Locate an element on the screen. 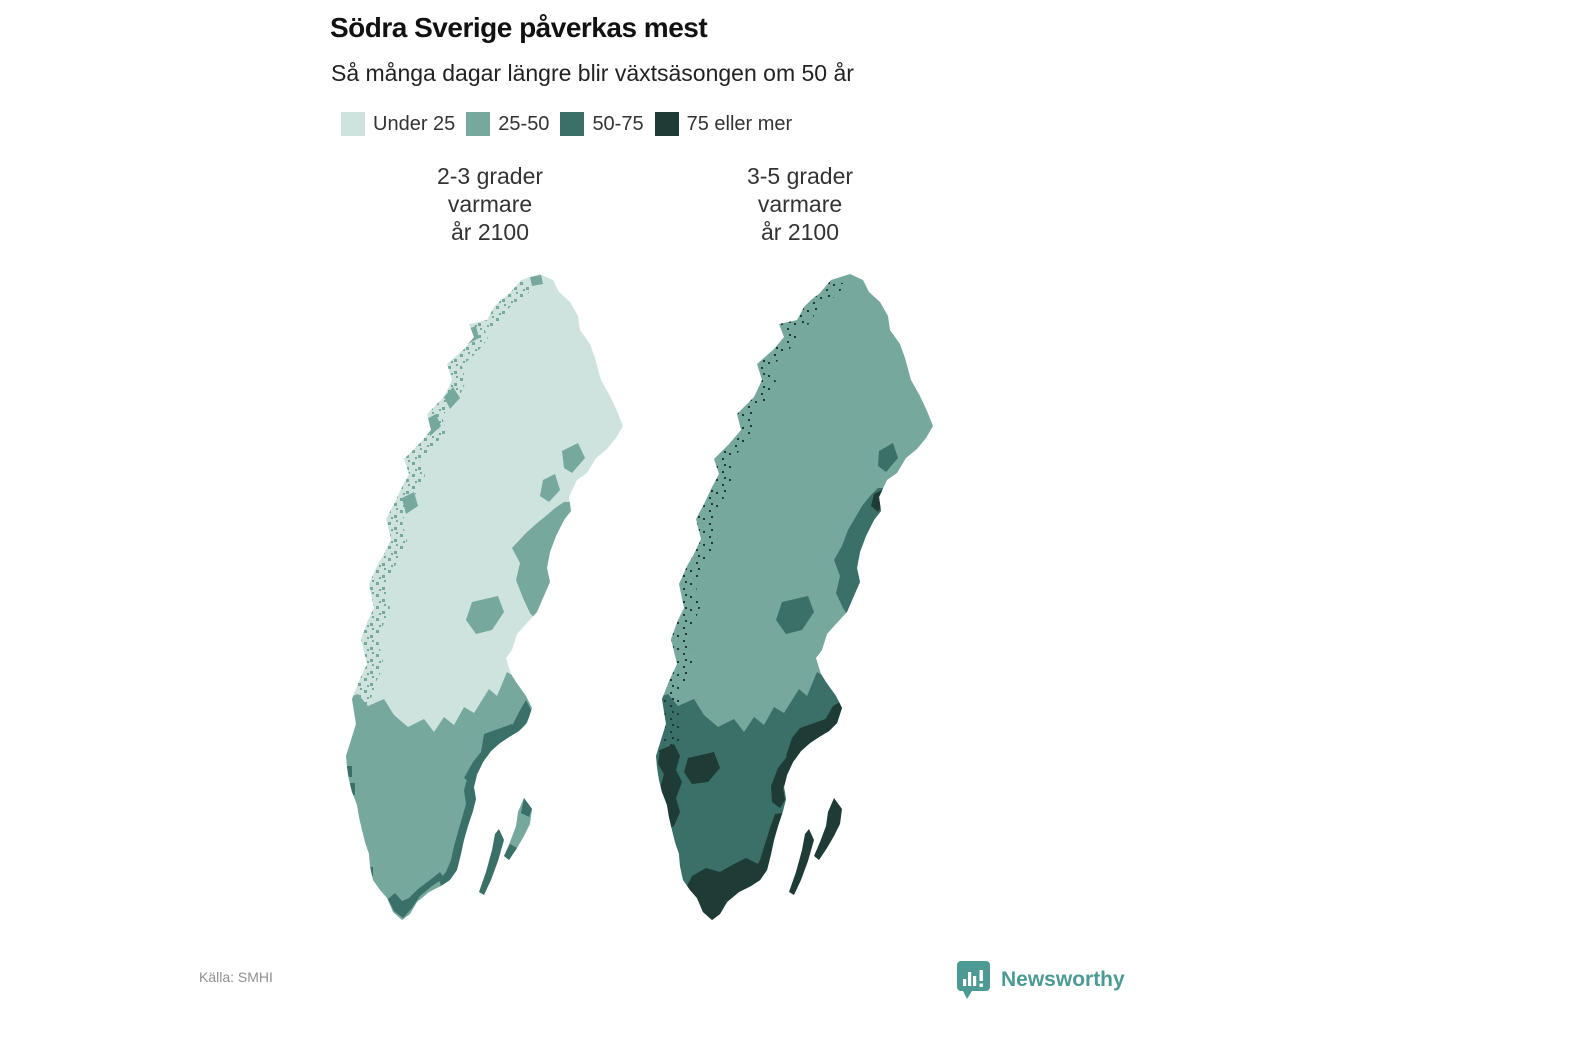 The height and width of the screenshot is (1044, 1580). mountain-speckle-band-75-plus is located at coordinates (751, 518).